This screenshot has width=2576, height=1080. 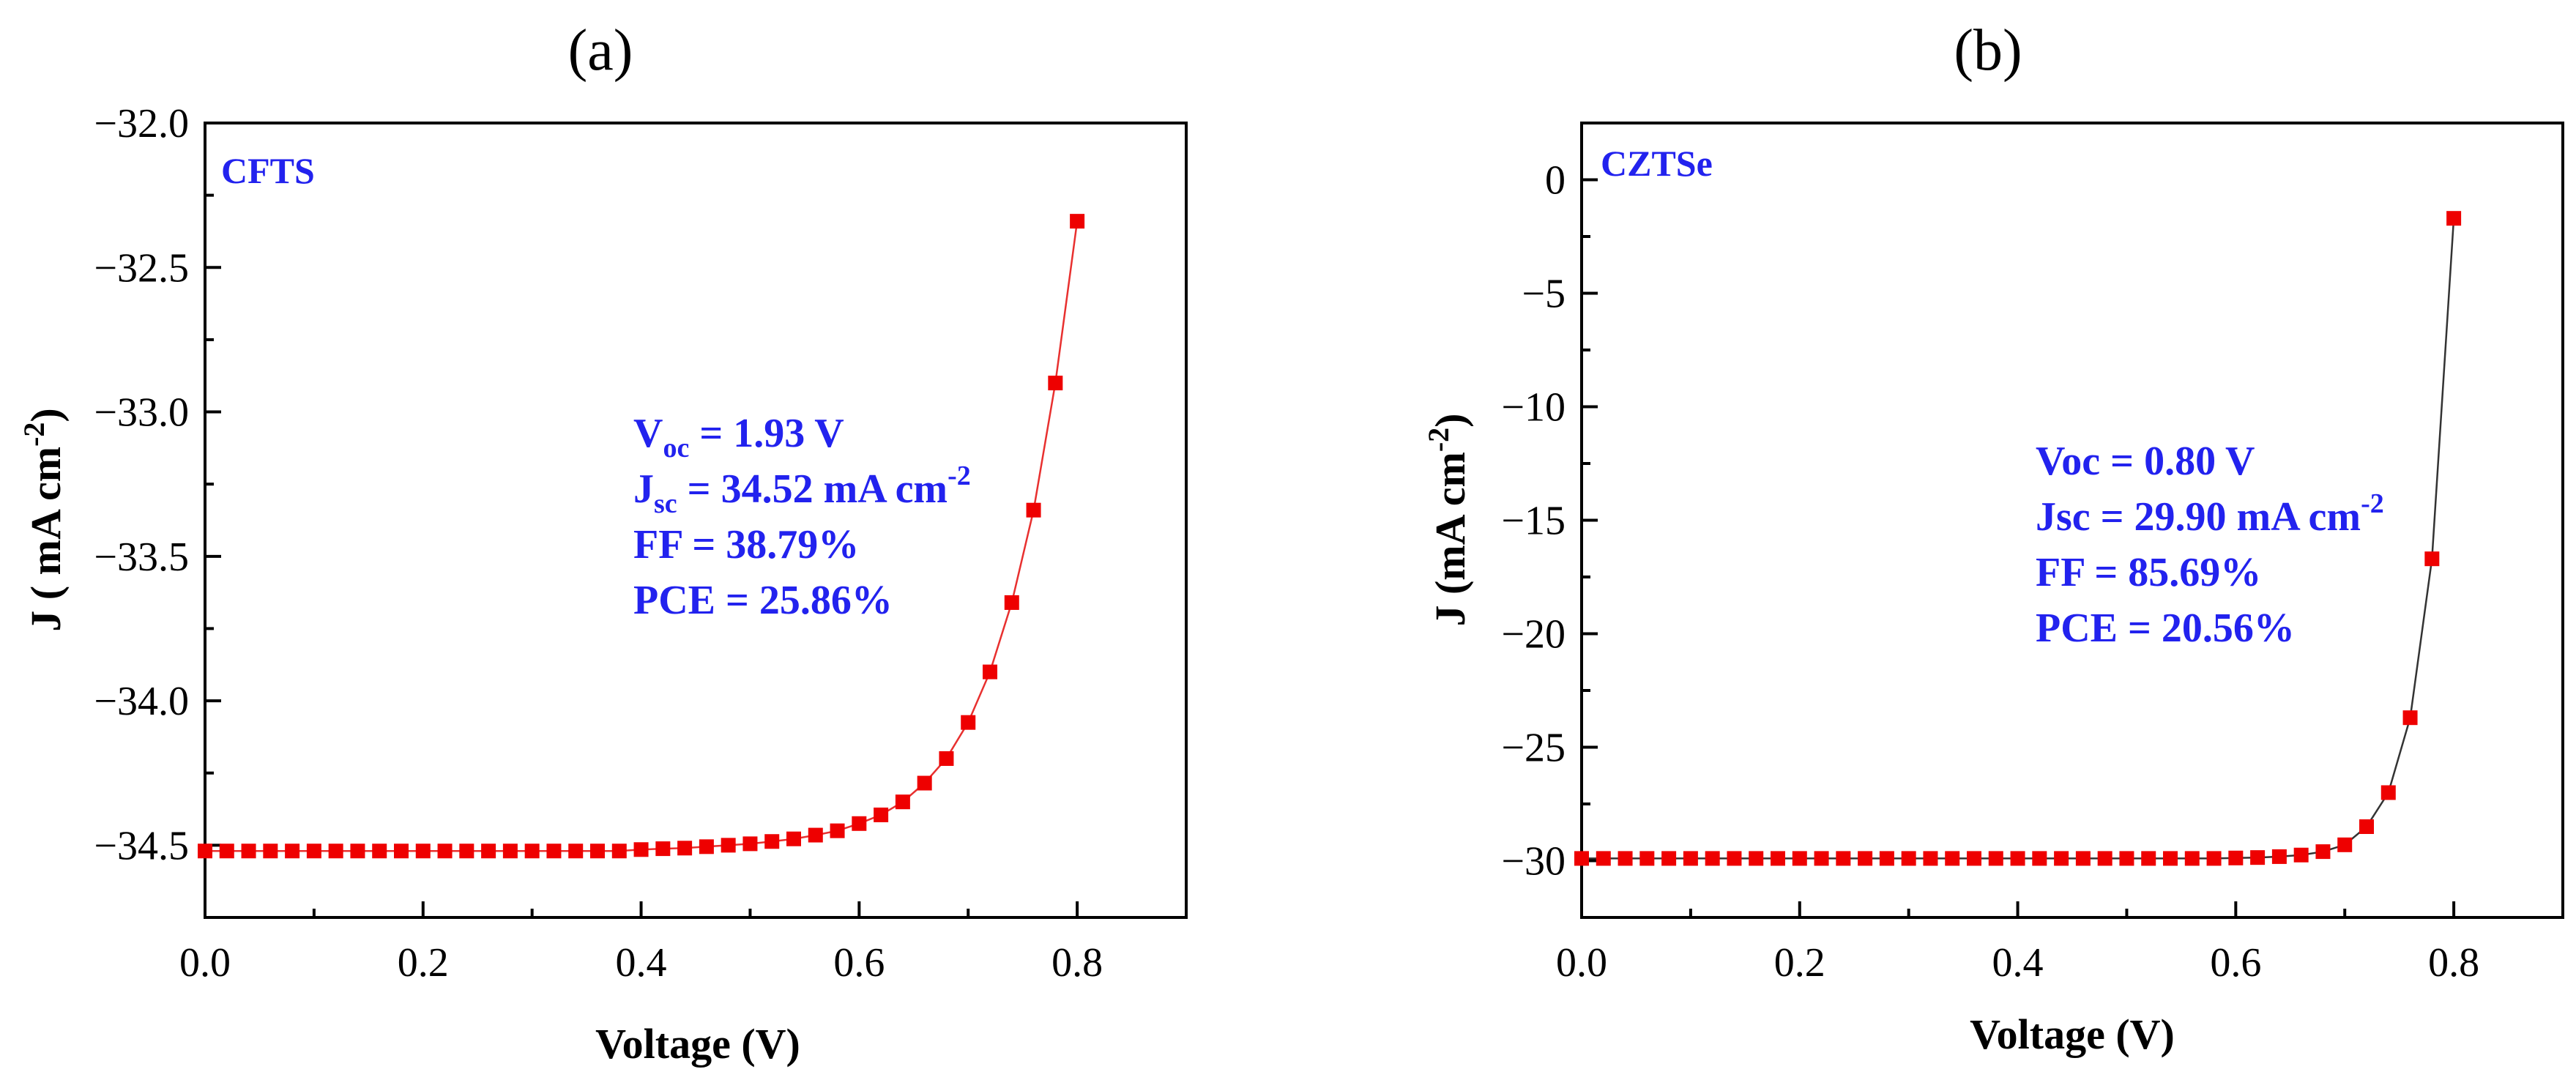 I want to click on panel-label: (a), so click(x=600, y=50).